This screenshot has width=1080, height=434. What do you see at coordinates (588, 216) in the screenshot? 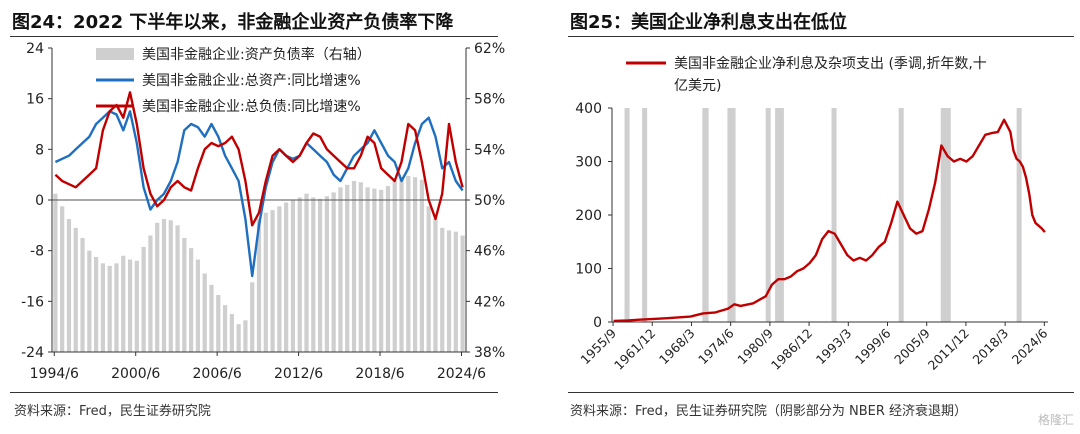
I see `y-tick-label: 200` at bounding box center [588, 216].